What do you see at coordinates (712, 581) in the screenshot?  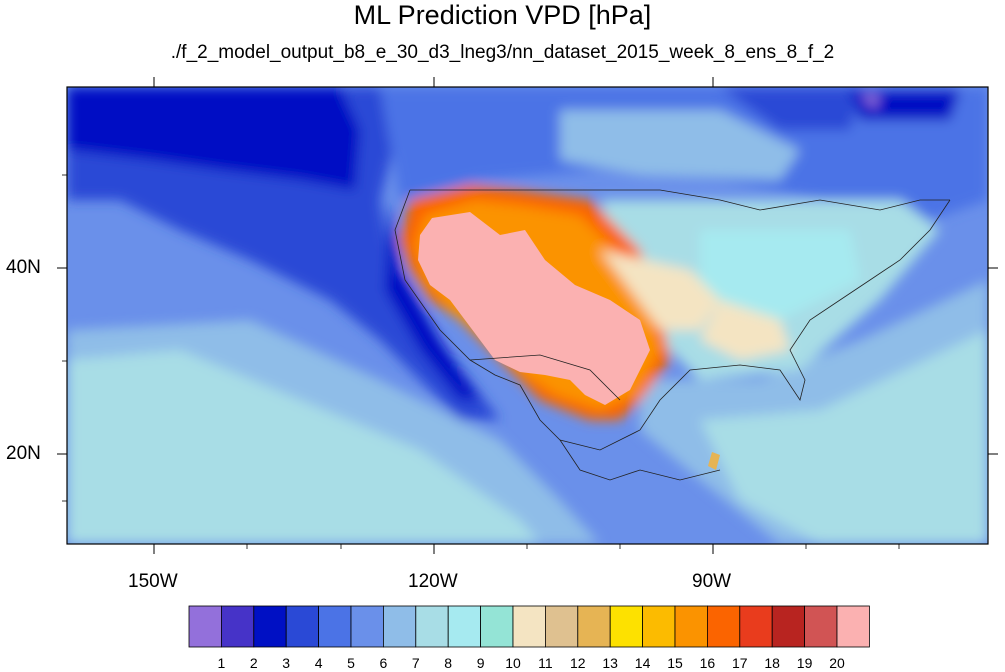 I see `lon-tick-label-90W: 90W` at bounding box center [712, 581].